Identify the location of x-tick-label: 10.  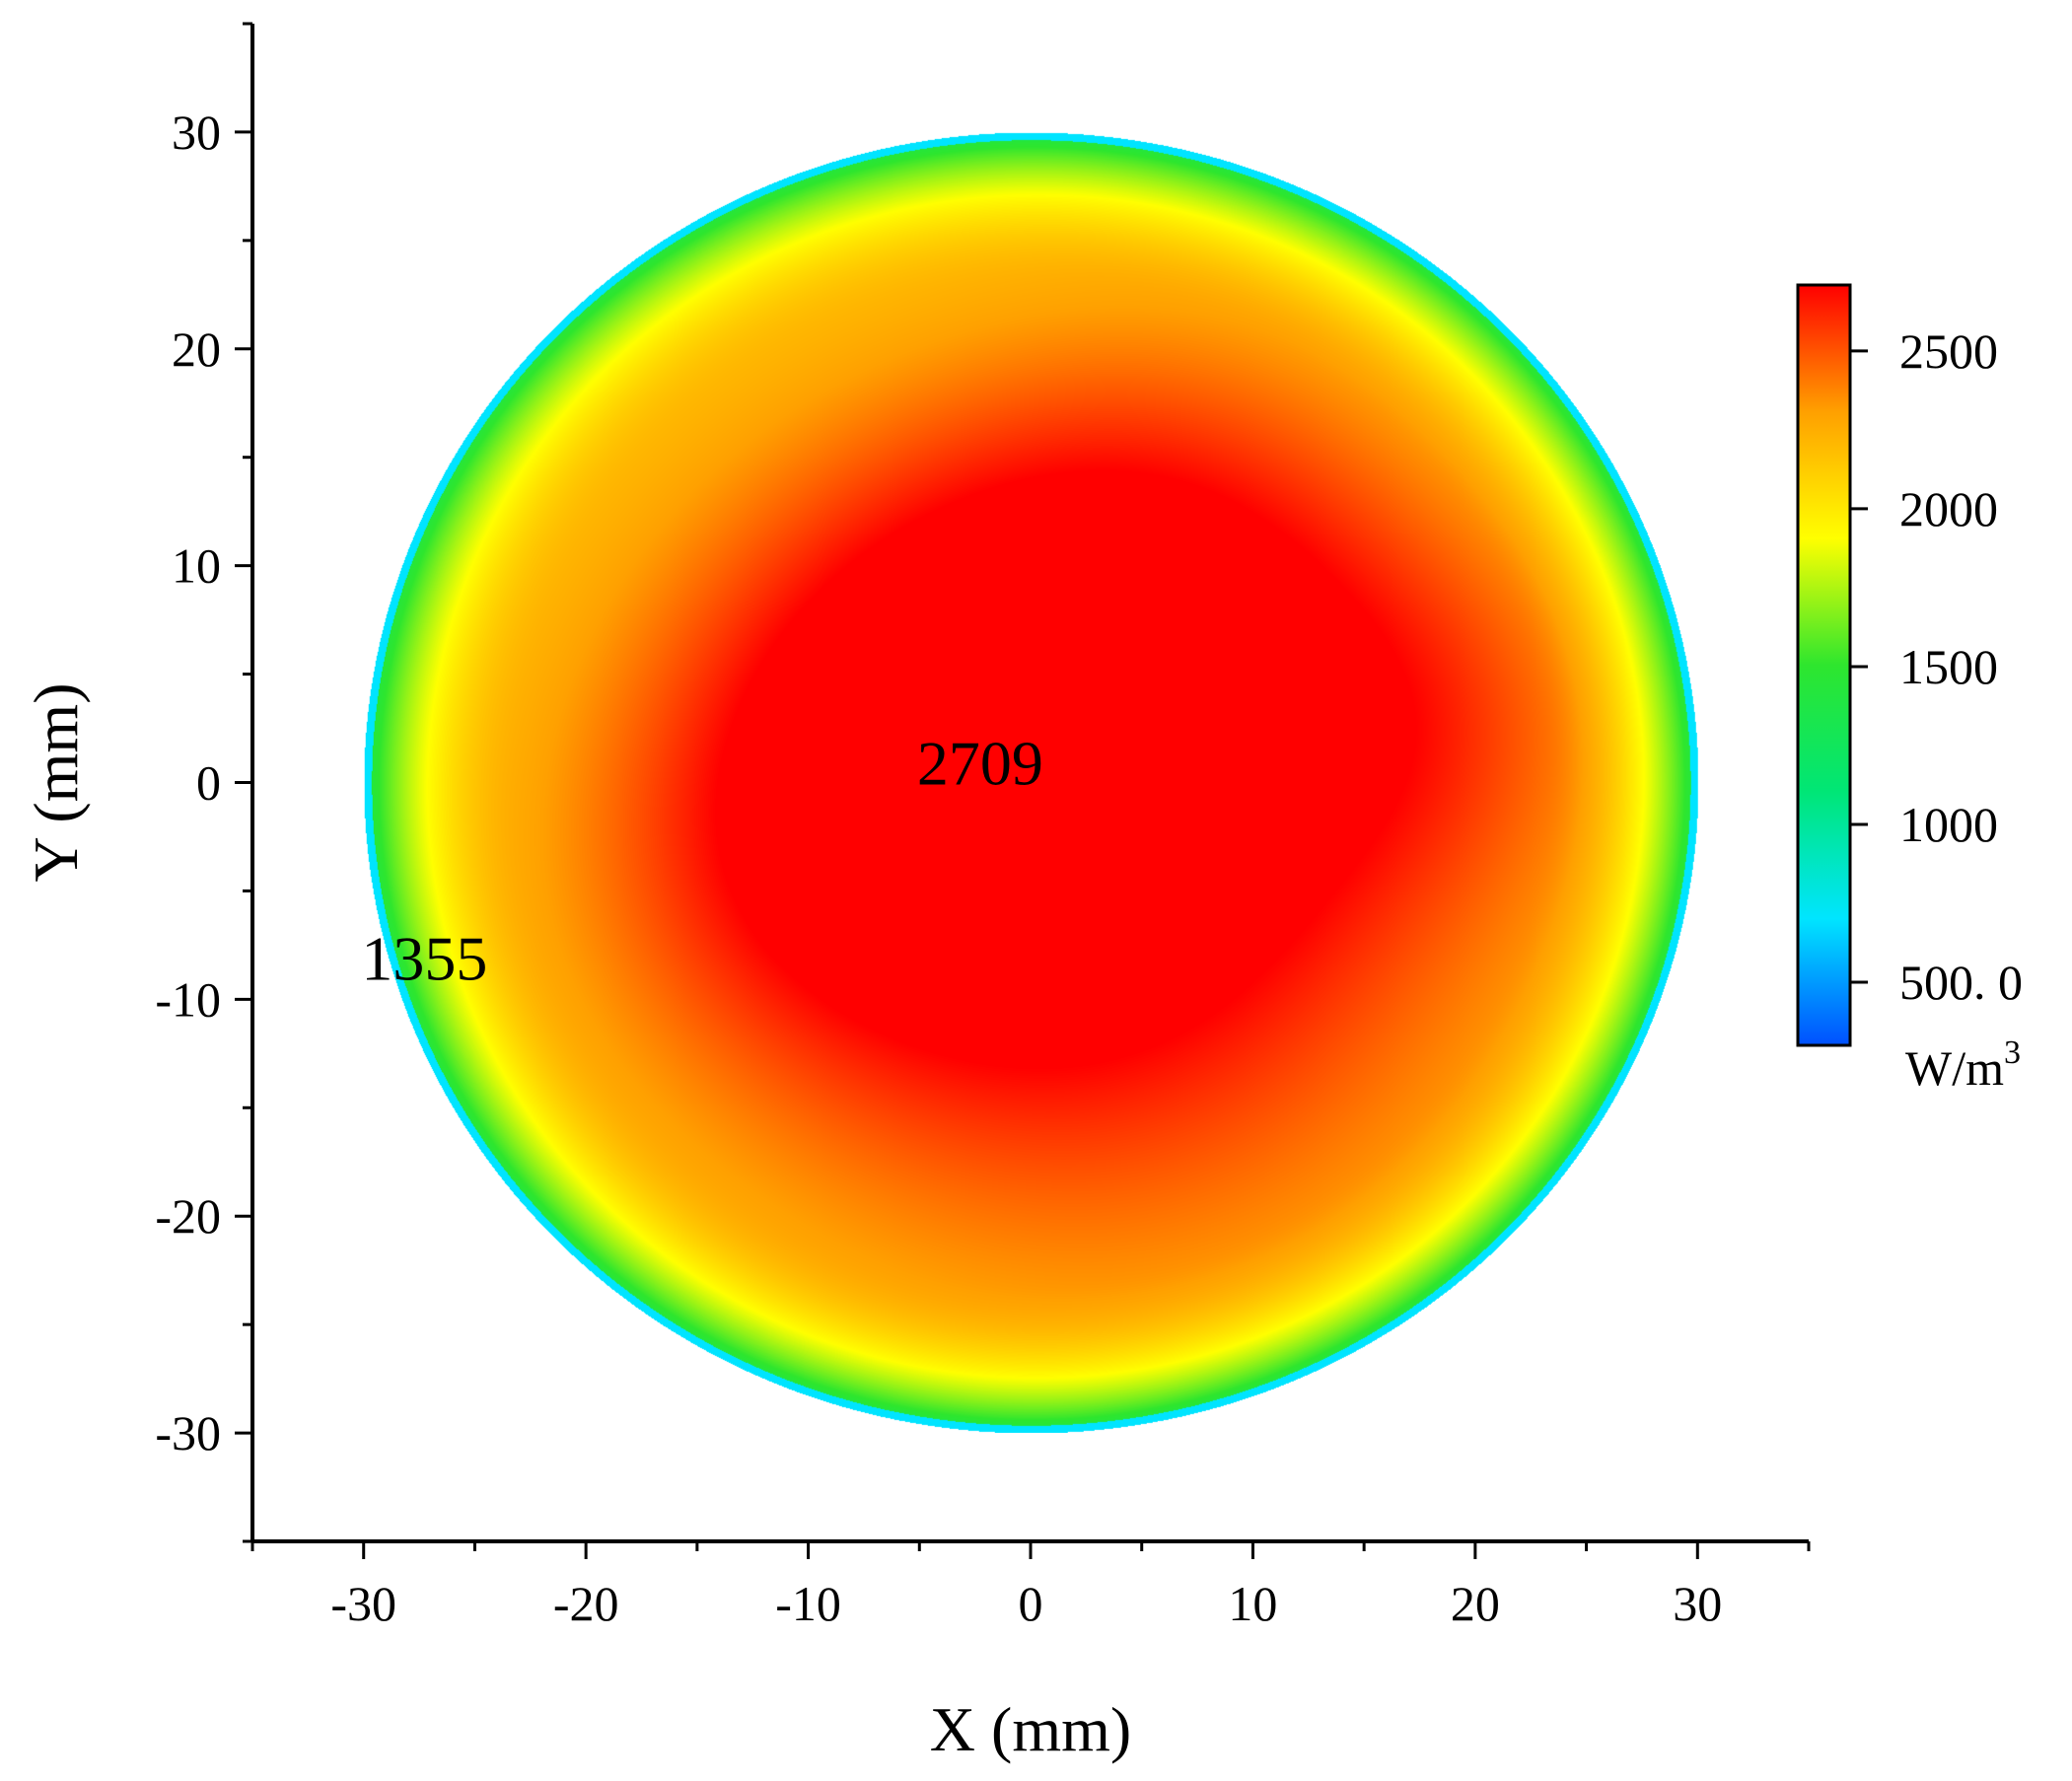
(1252, 1603).